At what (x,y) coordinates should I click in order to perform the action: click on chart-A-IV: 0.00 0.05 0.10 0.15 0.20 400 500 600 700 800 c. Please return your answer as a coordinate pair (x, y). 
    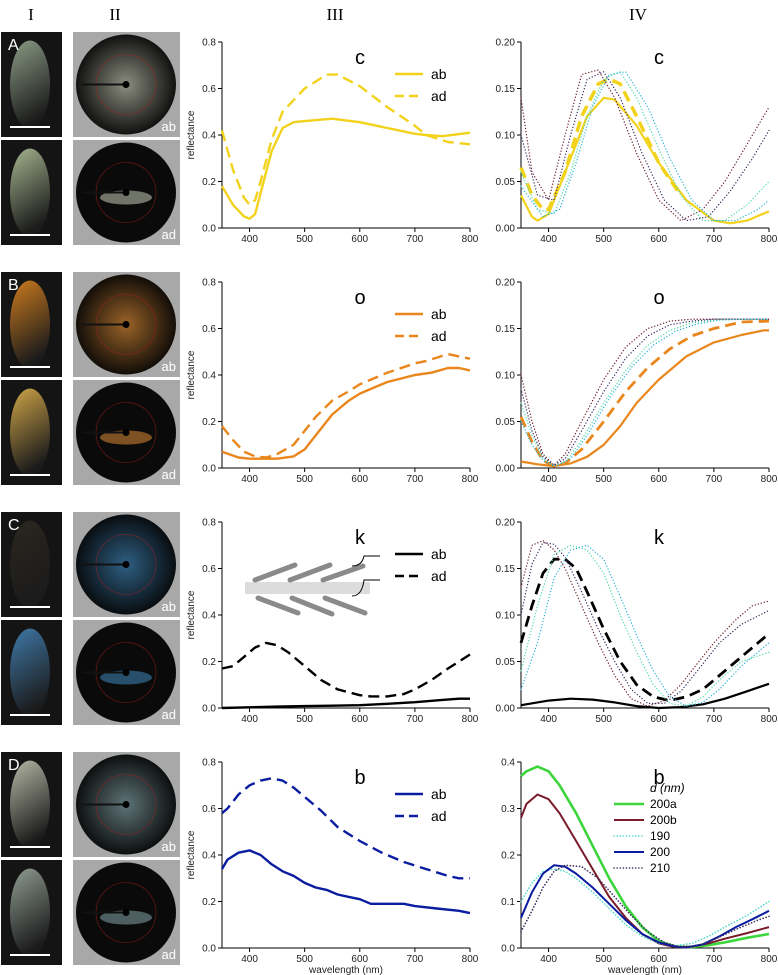
    Looking at the image, I should click on (637, 142).